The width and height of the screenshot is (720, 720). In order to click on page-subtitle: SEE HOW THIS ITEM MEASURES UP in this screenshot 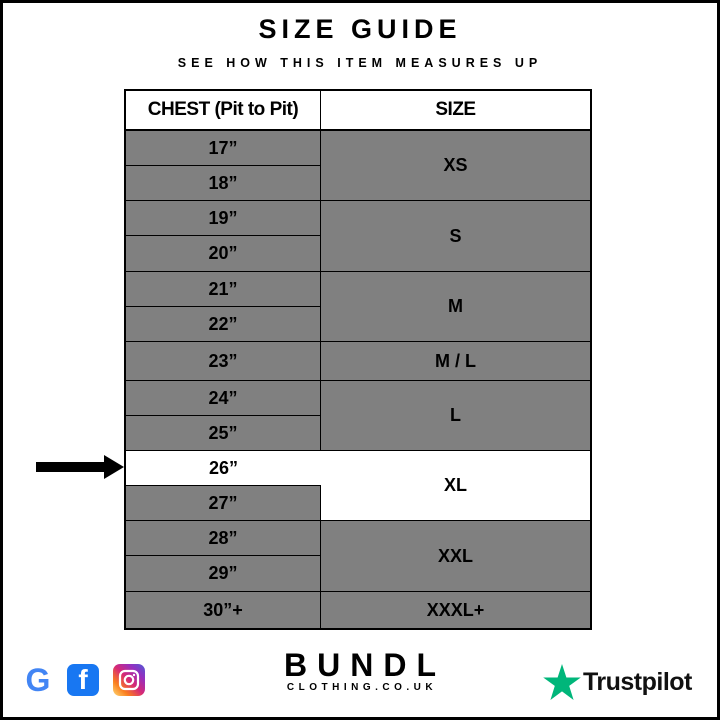, I will do `click(360, 63)`.